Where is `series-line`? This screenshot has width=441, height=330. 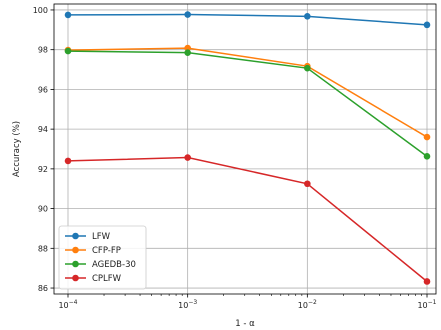 series-line is located at coordinates (247, 19).